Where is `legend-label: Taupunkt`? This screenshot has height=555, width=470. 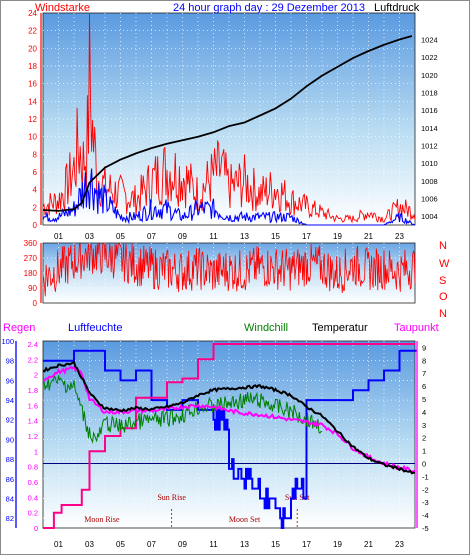
legend-label: Taupunkt is located at coordinates (416, 328).